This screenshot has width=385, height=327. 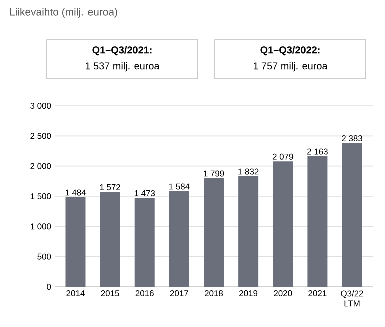 What do you see at coordinates (283, 157) in the screenshot?
I see `data-label: 2 079` at bounding box center [283, 157].